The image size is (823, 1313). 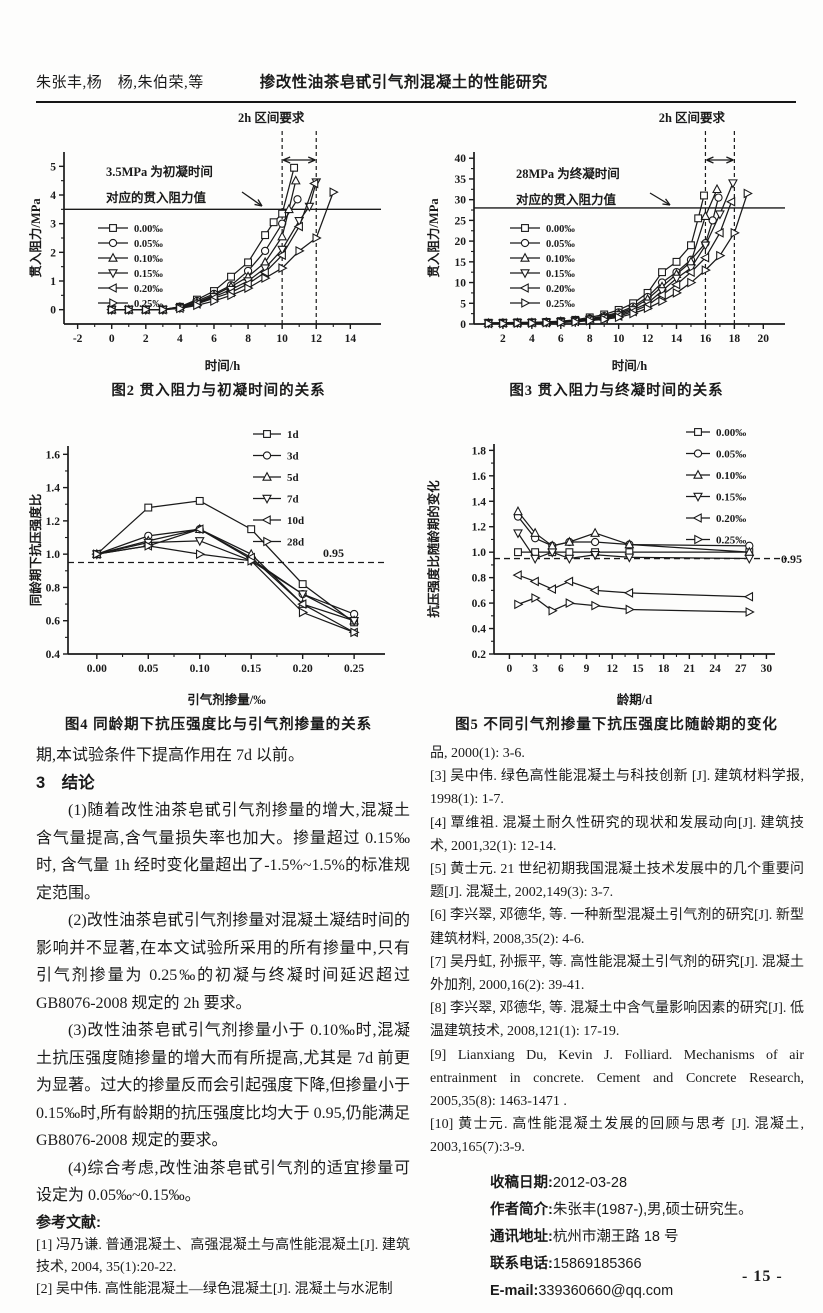 I want to click on svg-text: 15, so click(x=638, y=669).